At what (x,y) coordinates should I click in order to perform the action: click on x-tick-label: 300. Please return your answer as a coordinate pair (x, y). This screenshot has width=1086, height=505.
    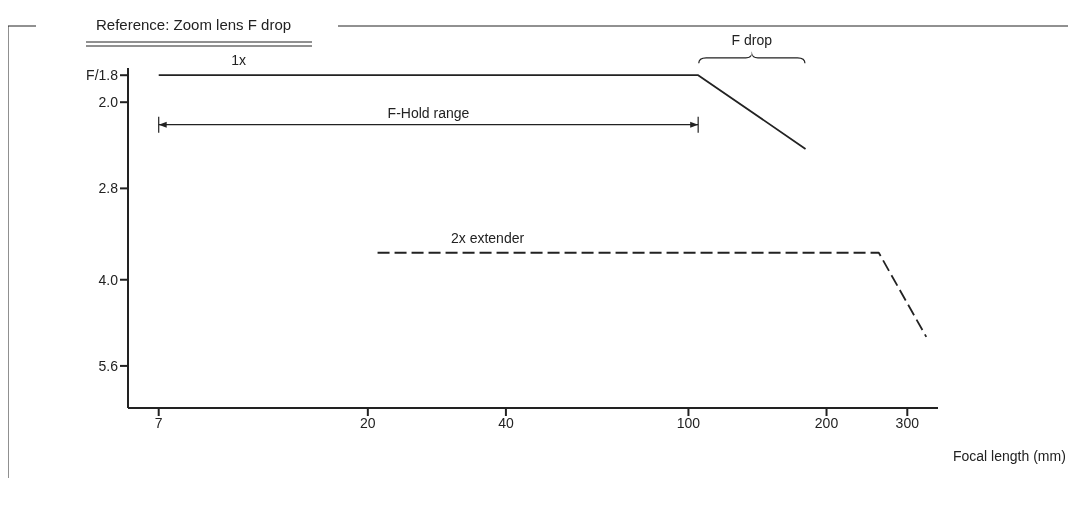
    Looking at the image, I should click on (907, 422).